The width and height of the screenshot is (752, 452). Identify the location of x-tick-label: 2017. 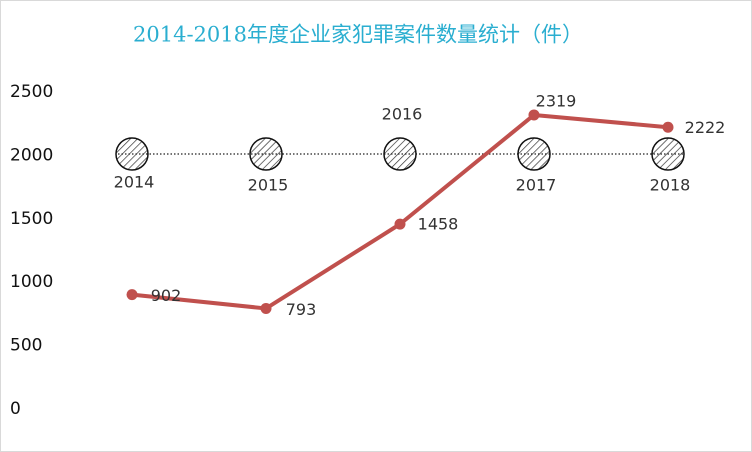
(536, 185).